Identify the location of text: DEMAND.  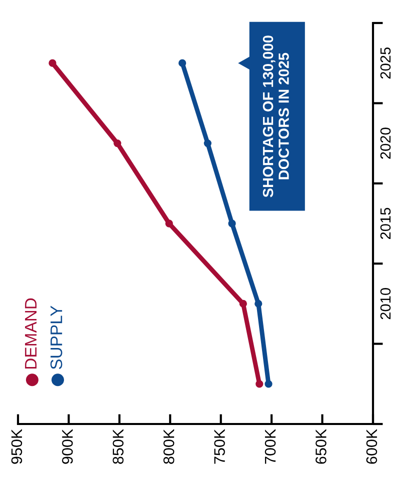
(31, 333).